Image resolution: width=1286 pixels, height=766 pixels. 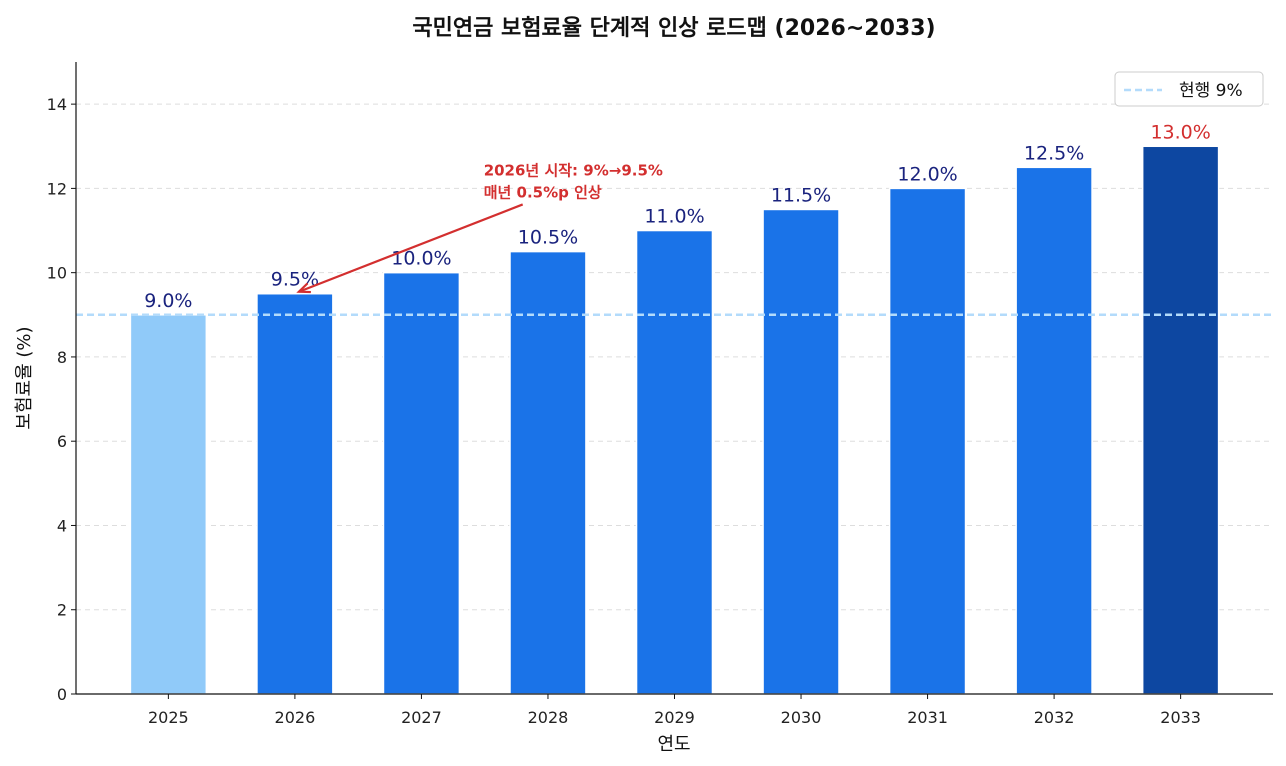 I want to click on y-tick-label: 0, so click(x=62, y=694).